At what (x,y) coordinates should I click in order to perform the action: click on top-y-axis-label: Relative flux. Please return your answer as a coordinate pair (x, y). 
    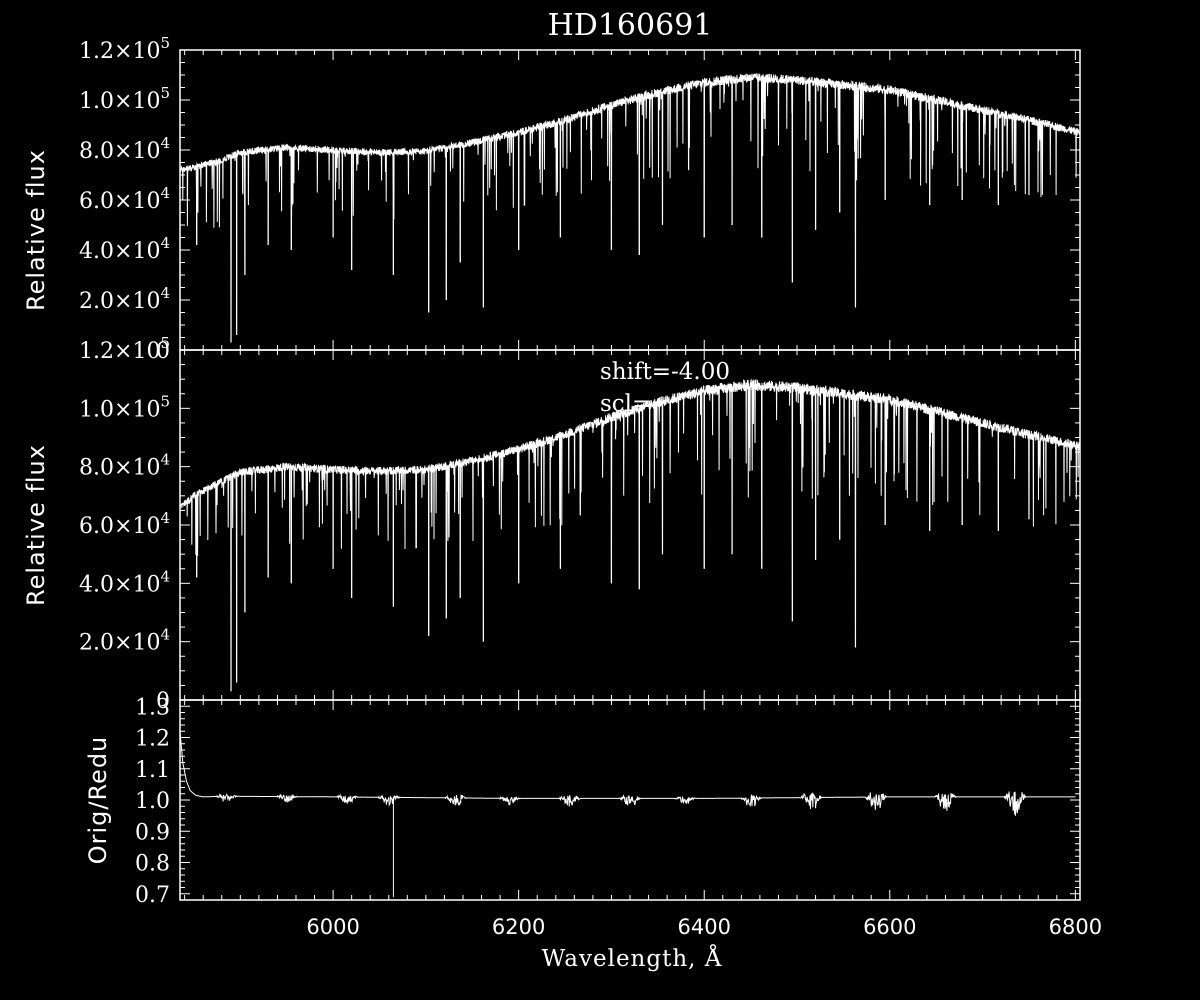
    Looking at the image, I should click on (36, 230).